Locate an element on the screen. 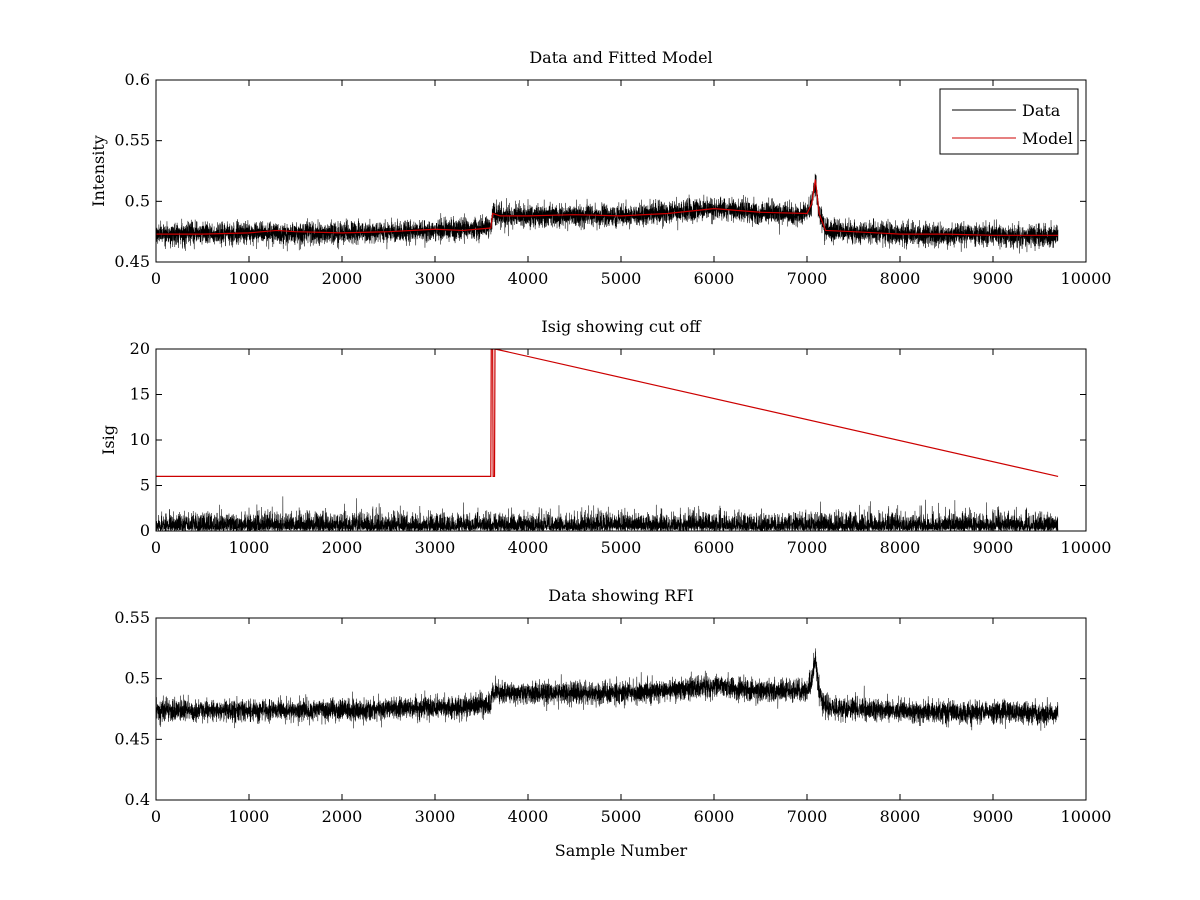 Image resolution: width=1200 pixels, height=900 pixels. series-model-line is located at coordinates (607, 207).